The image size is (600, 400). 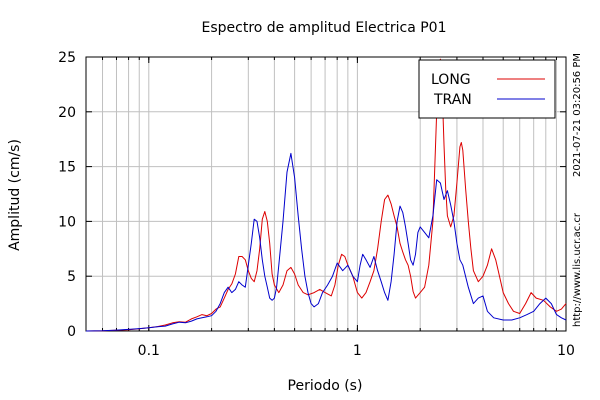 I want to click on legend: LONG TRAN, so click(x=487, y=89).